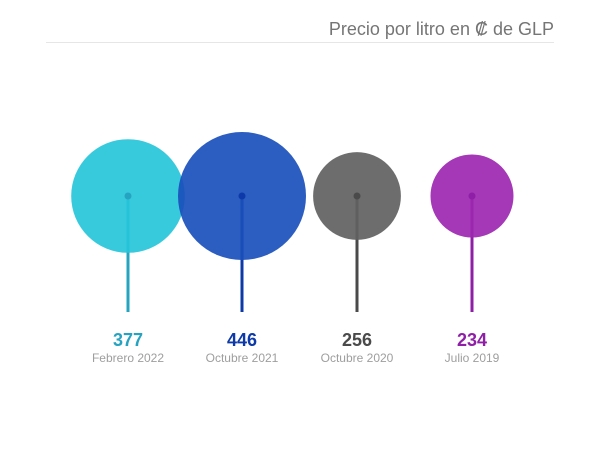 This screenshot has width=600, height=449. I want to click on category-label-2: Octubre 2021, so click(242, 358).